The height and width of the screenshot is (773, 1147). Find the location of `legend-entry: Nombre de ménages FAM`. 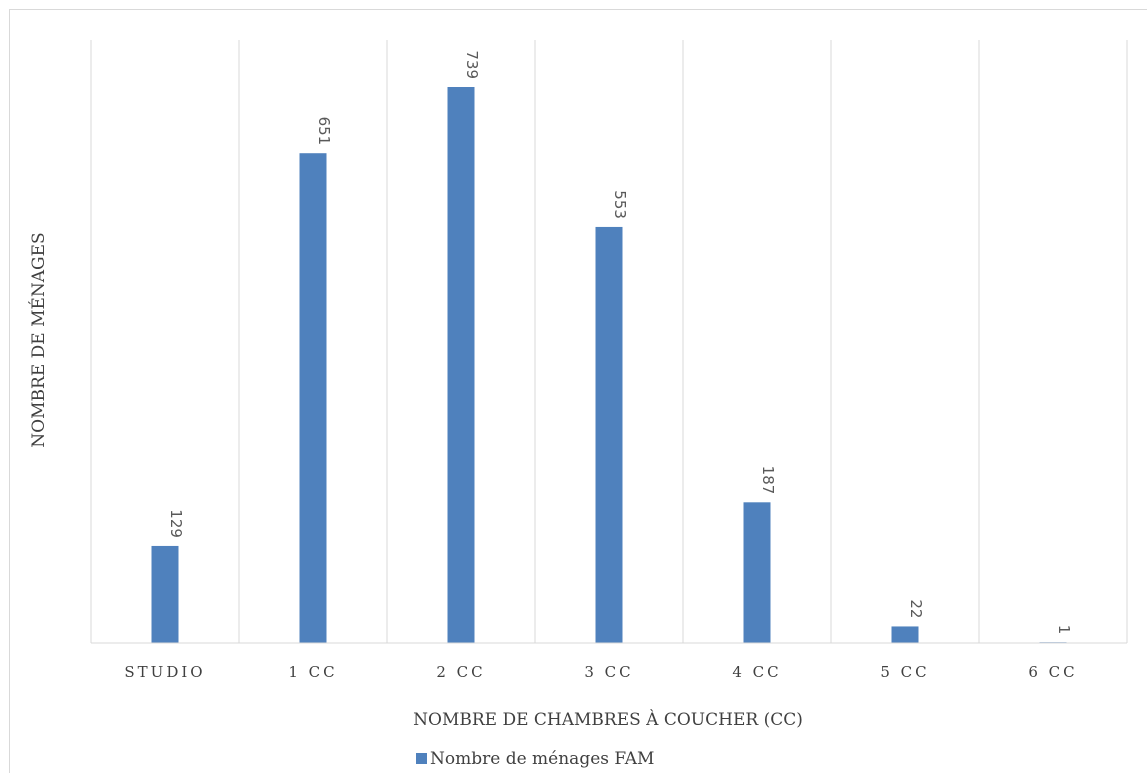

legend-entry: Nombre de ménages FAM is located at coordinates (542, 759).